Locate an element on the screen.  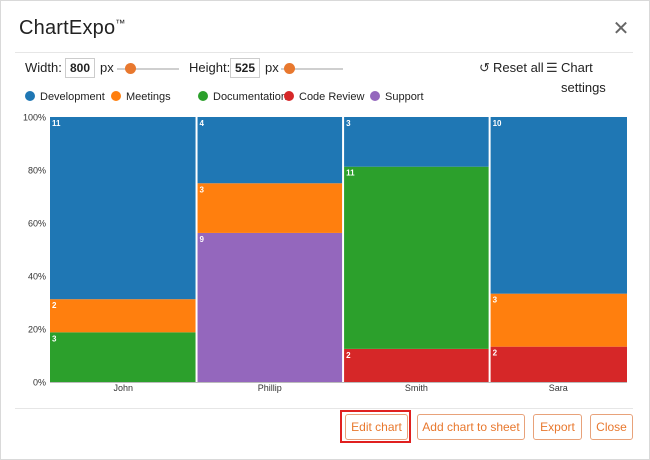
bar-segment-support is located at coordinates (270, 307).